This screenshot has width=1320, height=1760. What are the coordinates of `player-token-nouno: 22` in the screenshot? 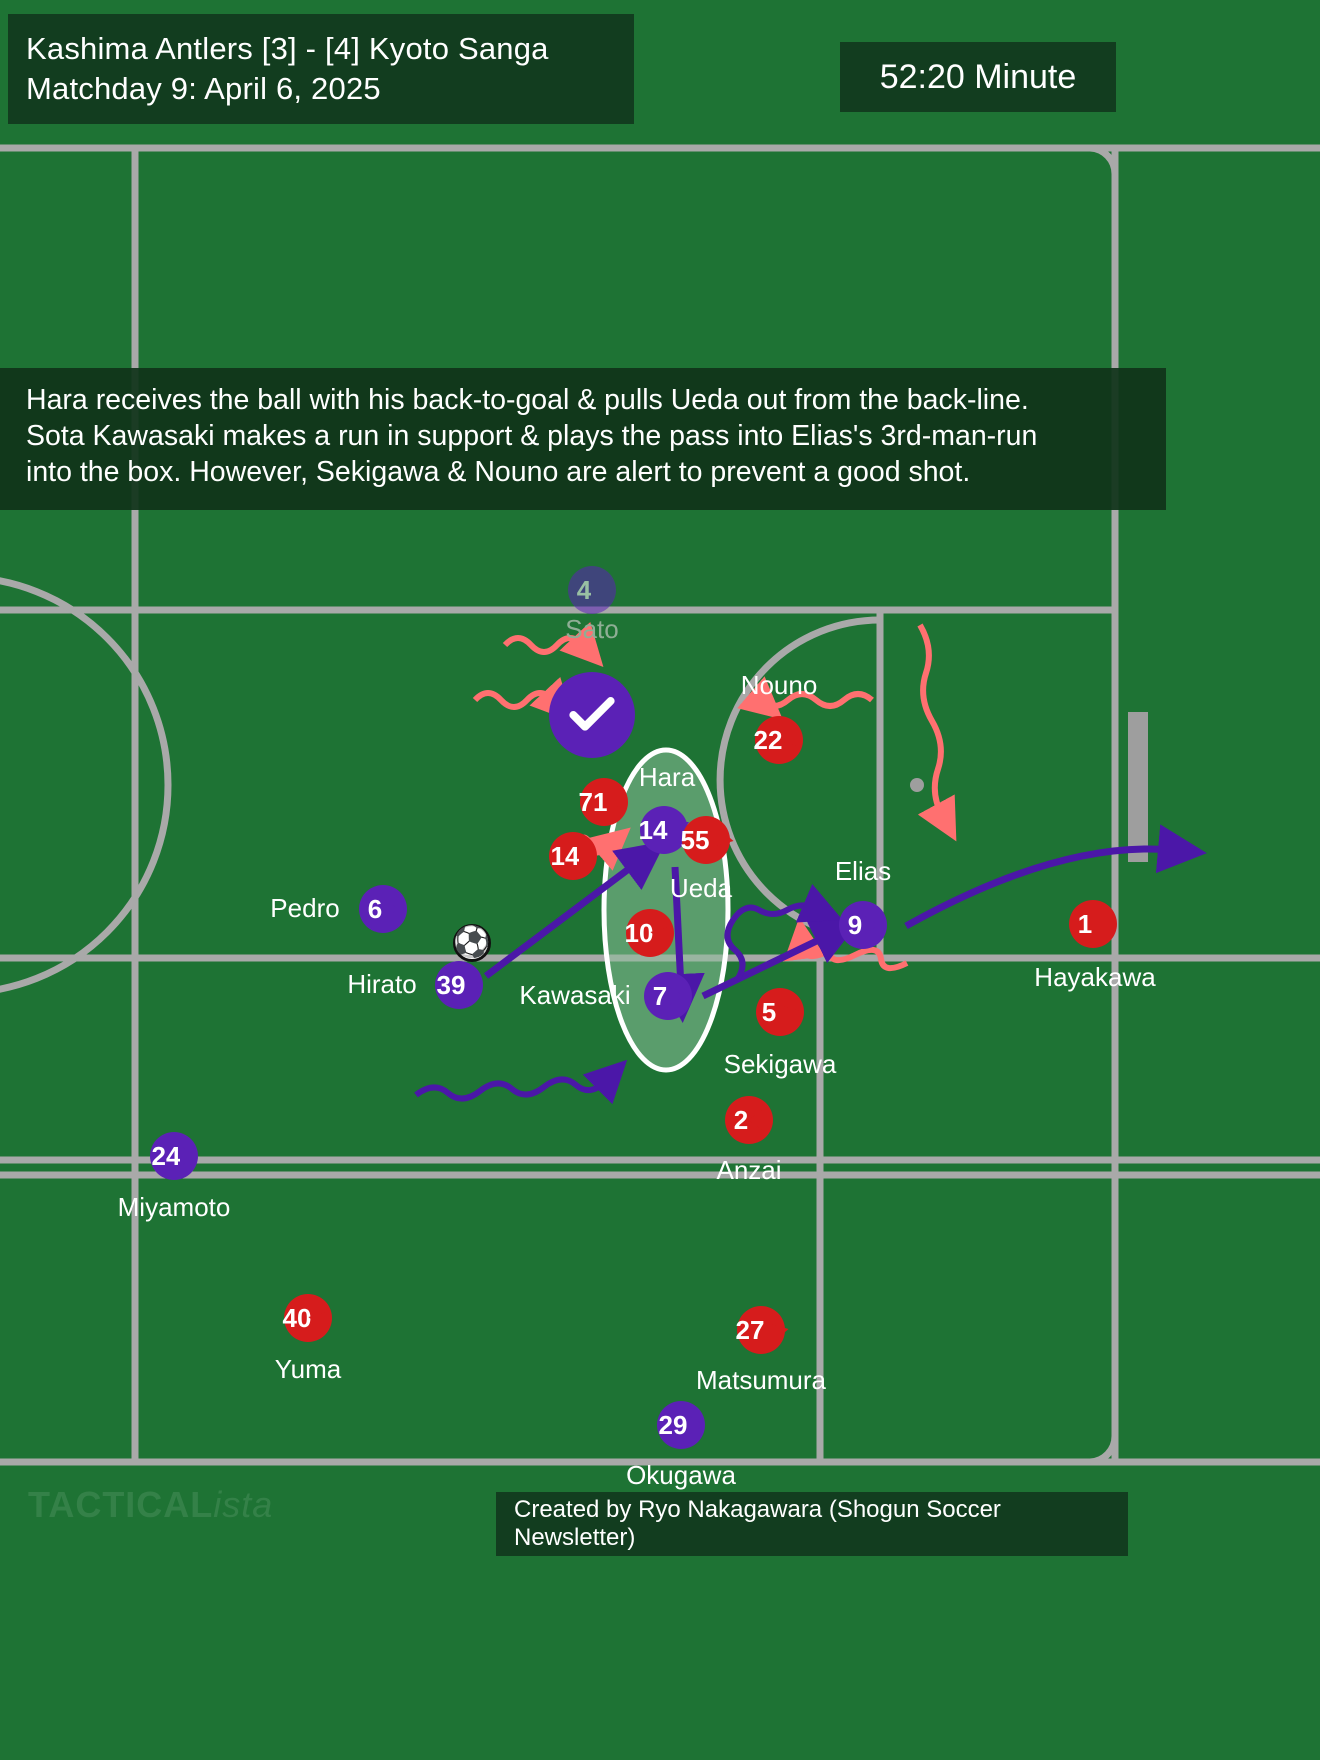 It's located at (780, 740).